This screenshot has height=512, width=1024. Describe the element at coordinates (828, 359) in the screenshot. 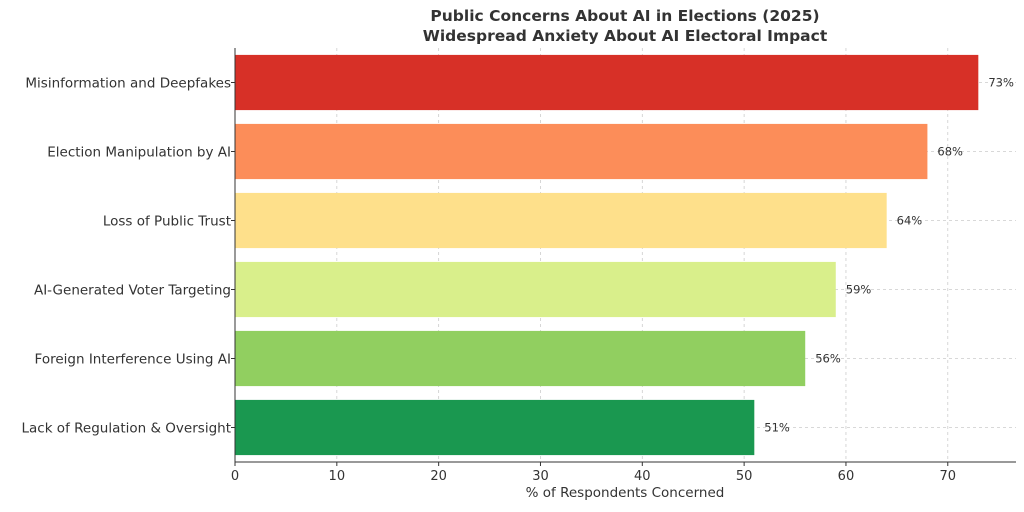

I see `bar-value-label: 56%` at that location.